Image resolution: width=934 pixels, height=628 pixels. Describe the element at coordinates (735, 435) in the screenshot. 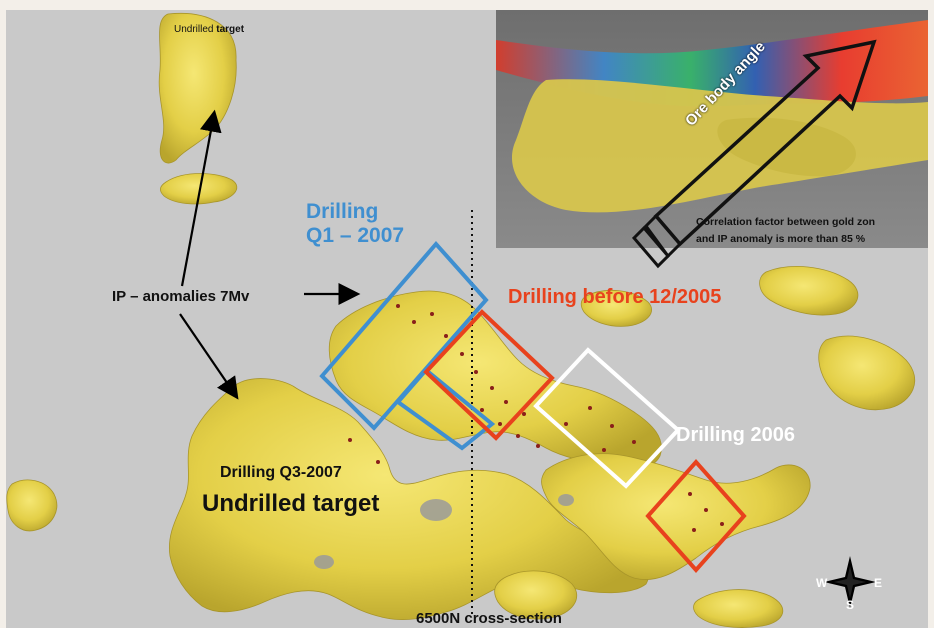

I see `drilling-2006-label: Drilling 2006` at that location.